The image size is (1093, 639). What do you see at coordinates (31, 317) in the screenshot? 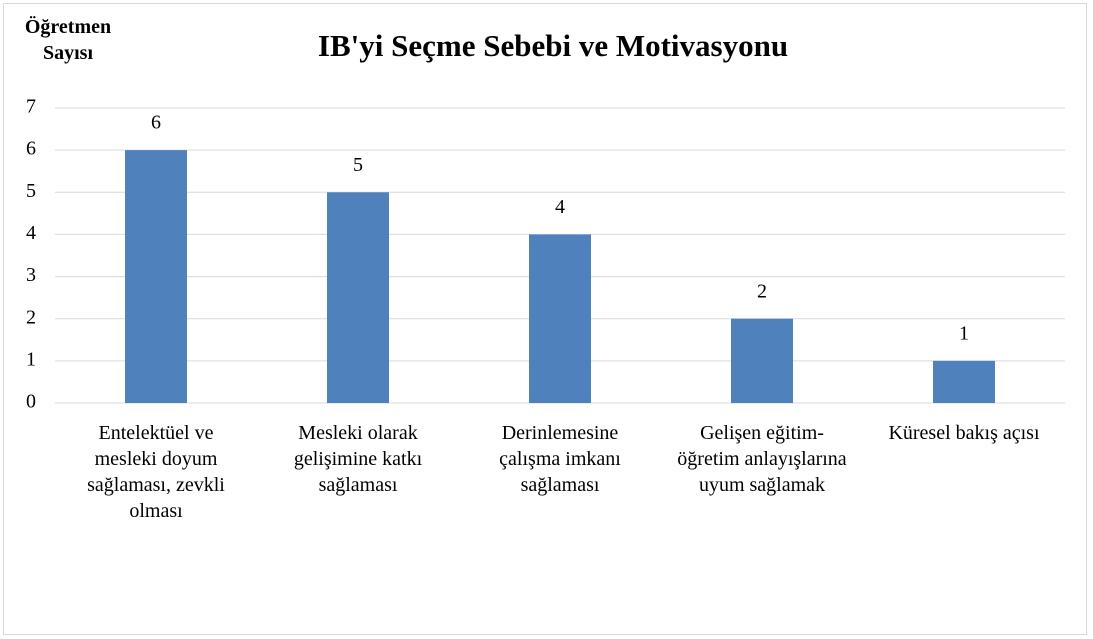
I see `y-tick-label: 2` at bounding box center [31, 317].